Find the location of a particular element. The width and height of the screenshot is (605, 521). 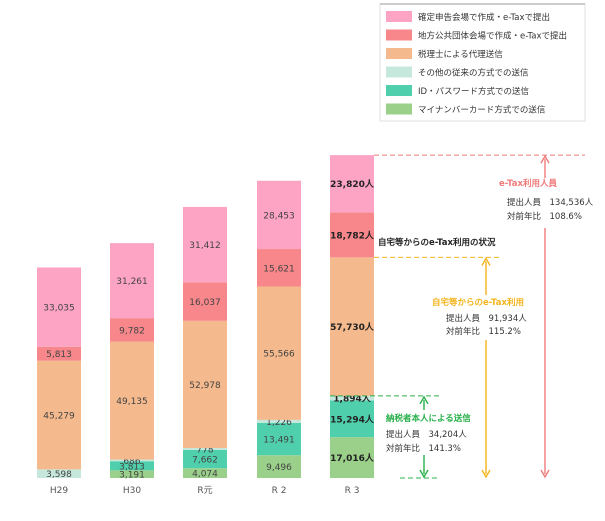

data-label: 686 is located at coordinates (131, 462).